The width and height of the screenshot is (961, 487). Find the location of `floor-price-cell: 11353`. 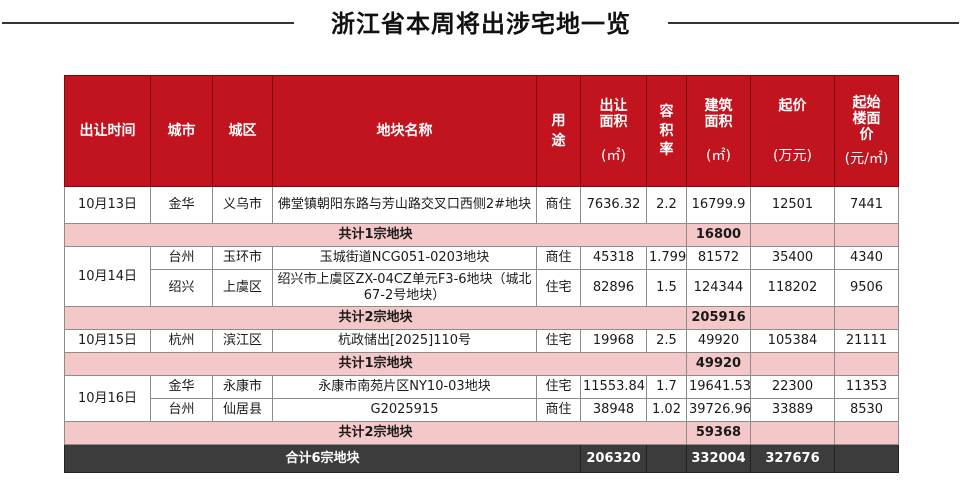

floor-price-cell: 11353 is located at coordinates (866, 387).